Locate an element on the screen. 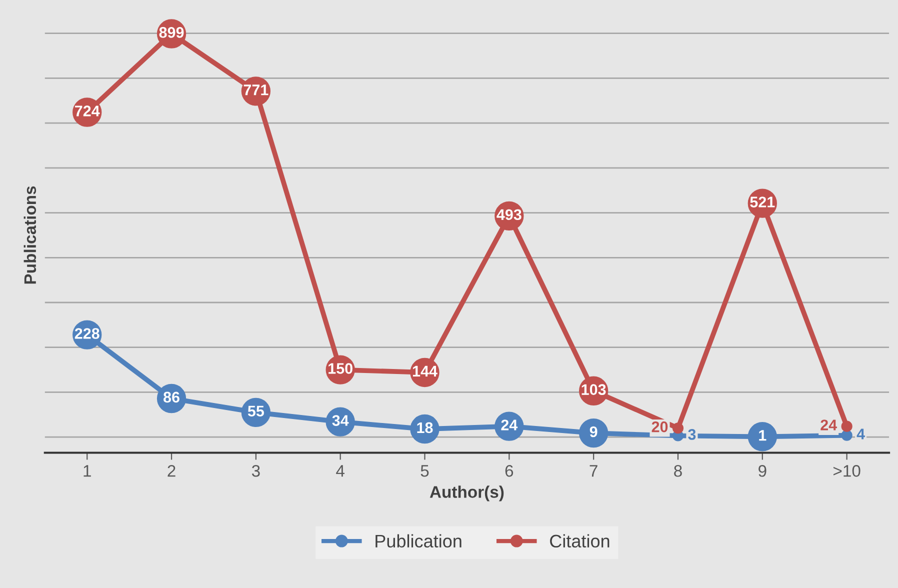 Image resolution: width=898 pixels, height=588 pixels. data-label: 1 is located at coordinates (762, 435).